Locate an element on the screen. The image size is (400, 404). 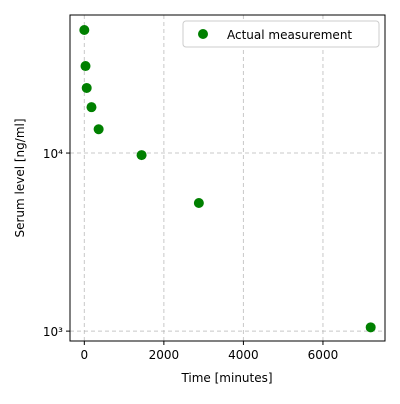
legend-marker is located at coordinates (203, 34).